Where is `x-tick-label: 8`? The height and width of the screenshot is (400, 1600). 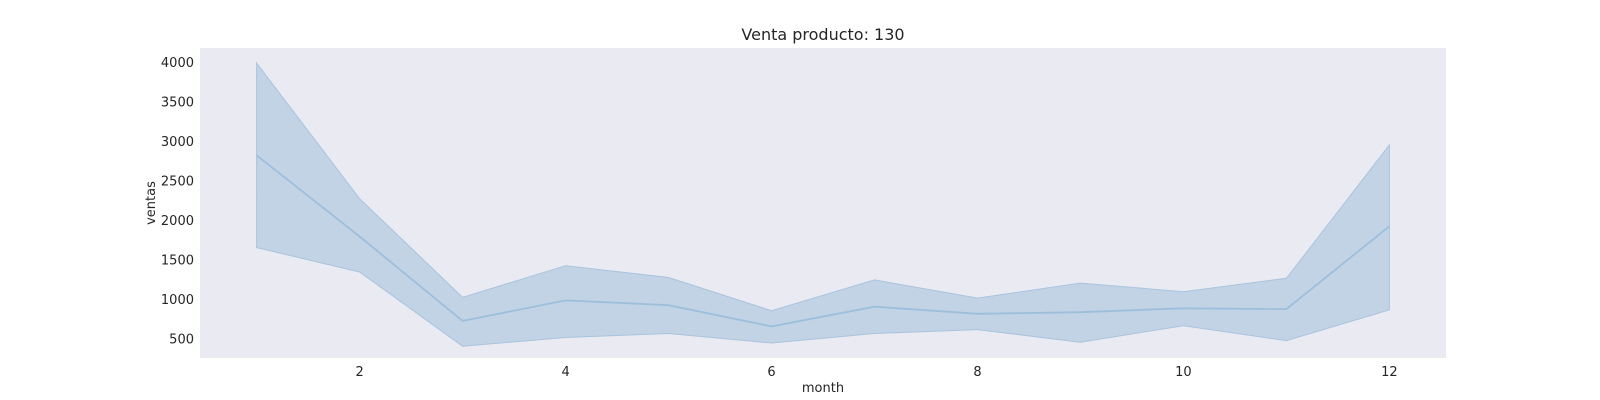 x-tick-label: 8 is located at coordinates (977, 372).